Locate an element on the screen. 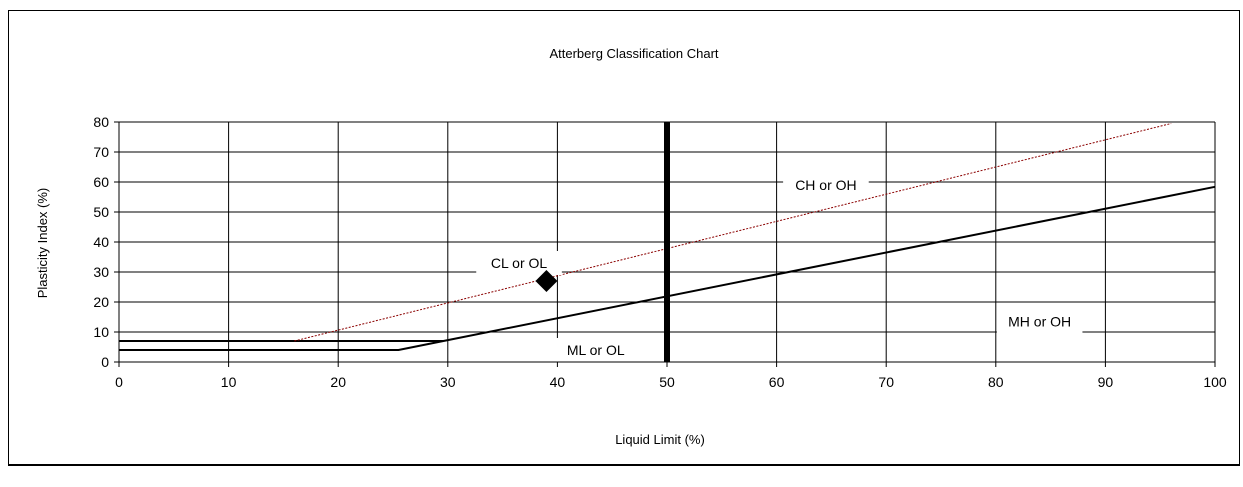 Image resolution: width=1243 pixels, height=487 pixels. y-tick-label: 60 is located at coordinates (101, 182).